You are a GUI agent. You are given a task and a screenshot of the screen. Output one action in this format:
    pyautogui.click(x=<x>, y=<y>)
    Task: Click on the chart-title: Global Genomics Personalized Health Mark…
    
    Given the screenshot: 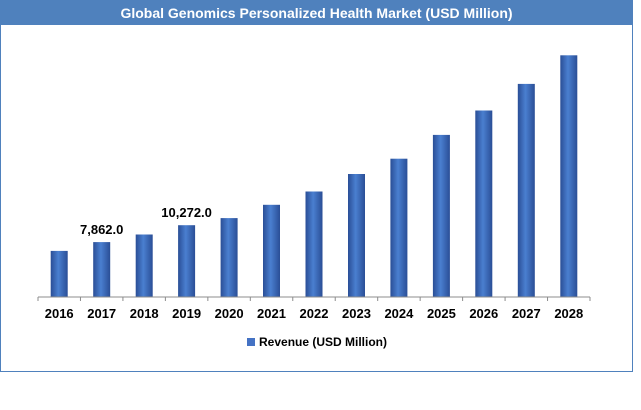 What is the action you would take?
    pyautogui.click(x=316, y=13)
    